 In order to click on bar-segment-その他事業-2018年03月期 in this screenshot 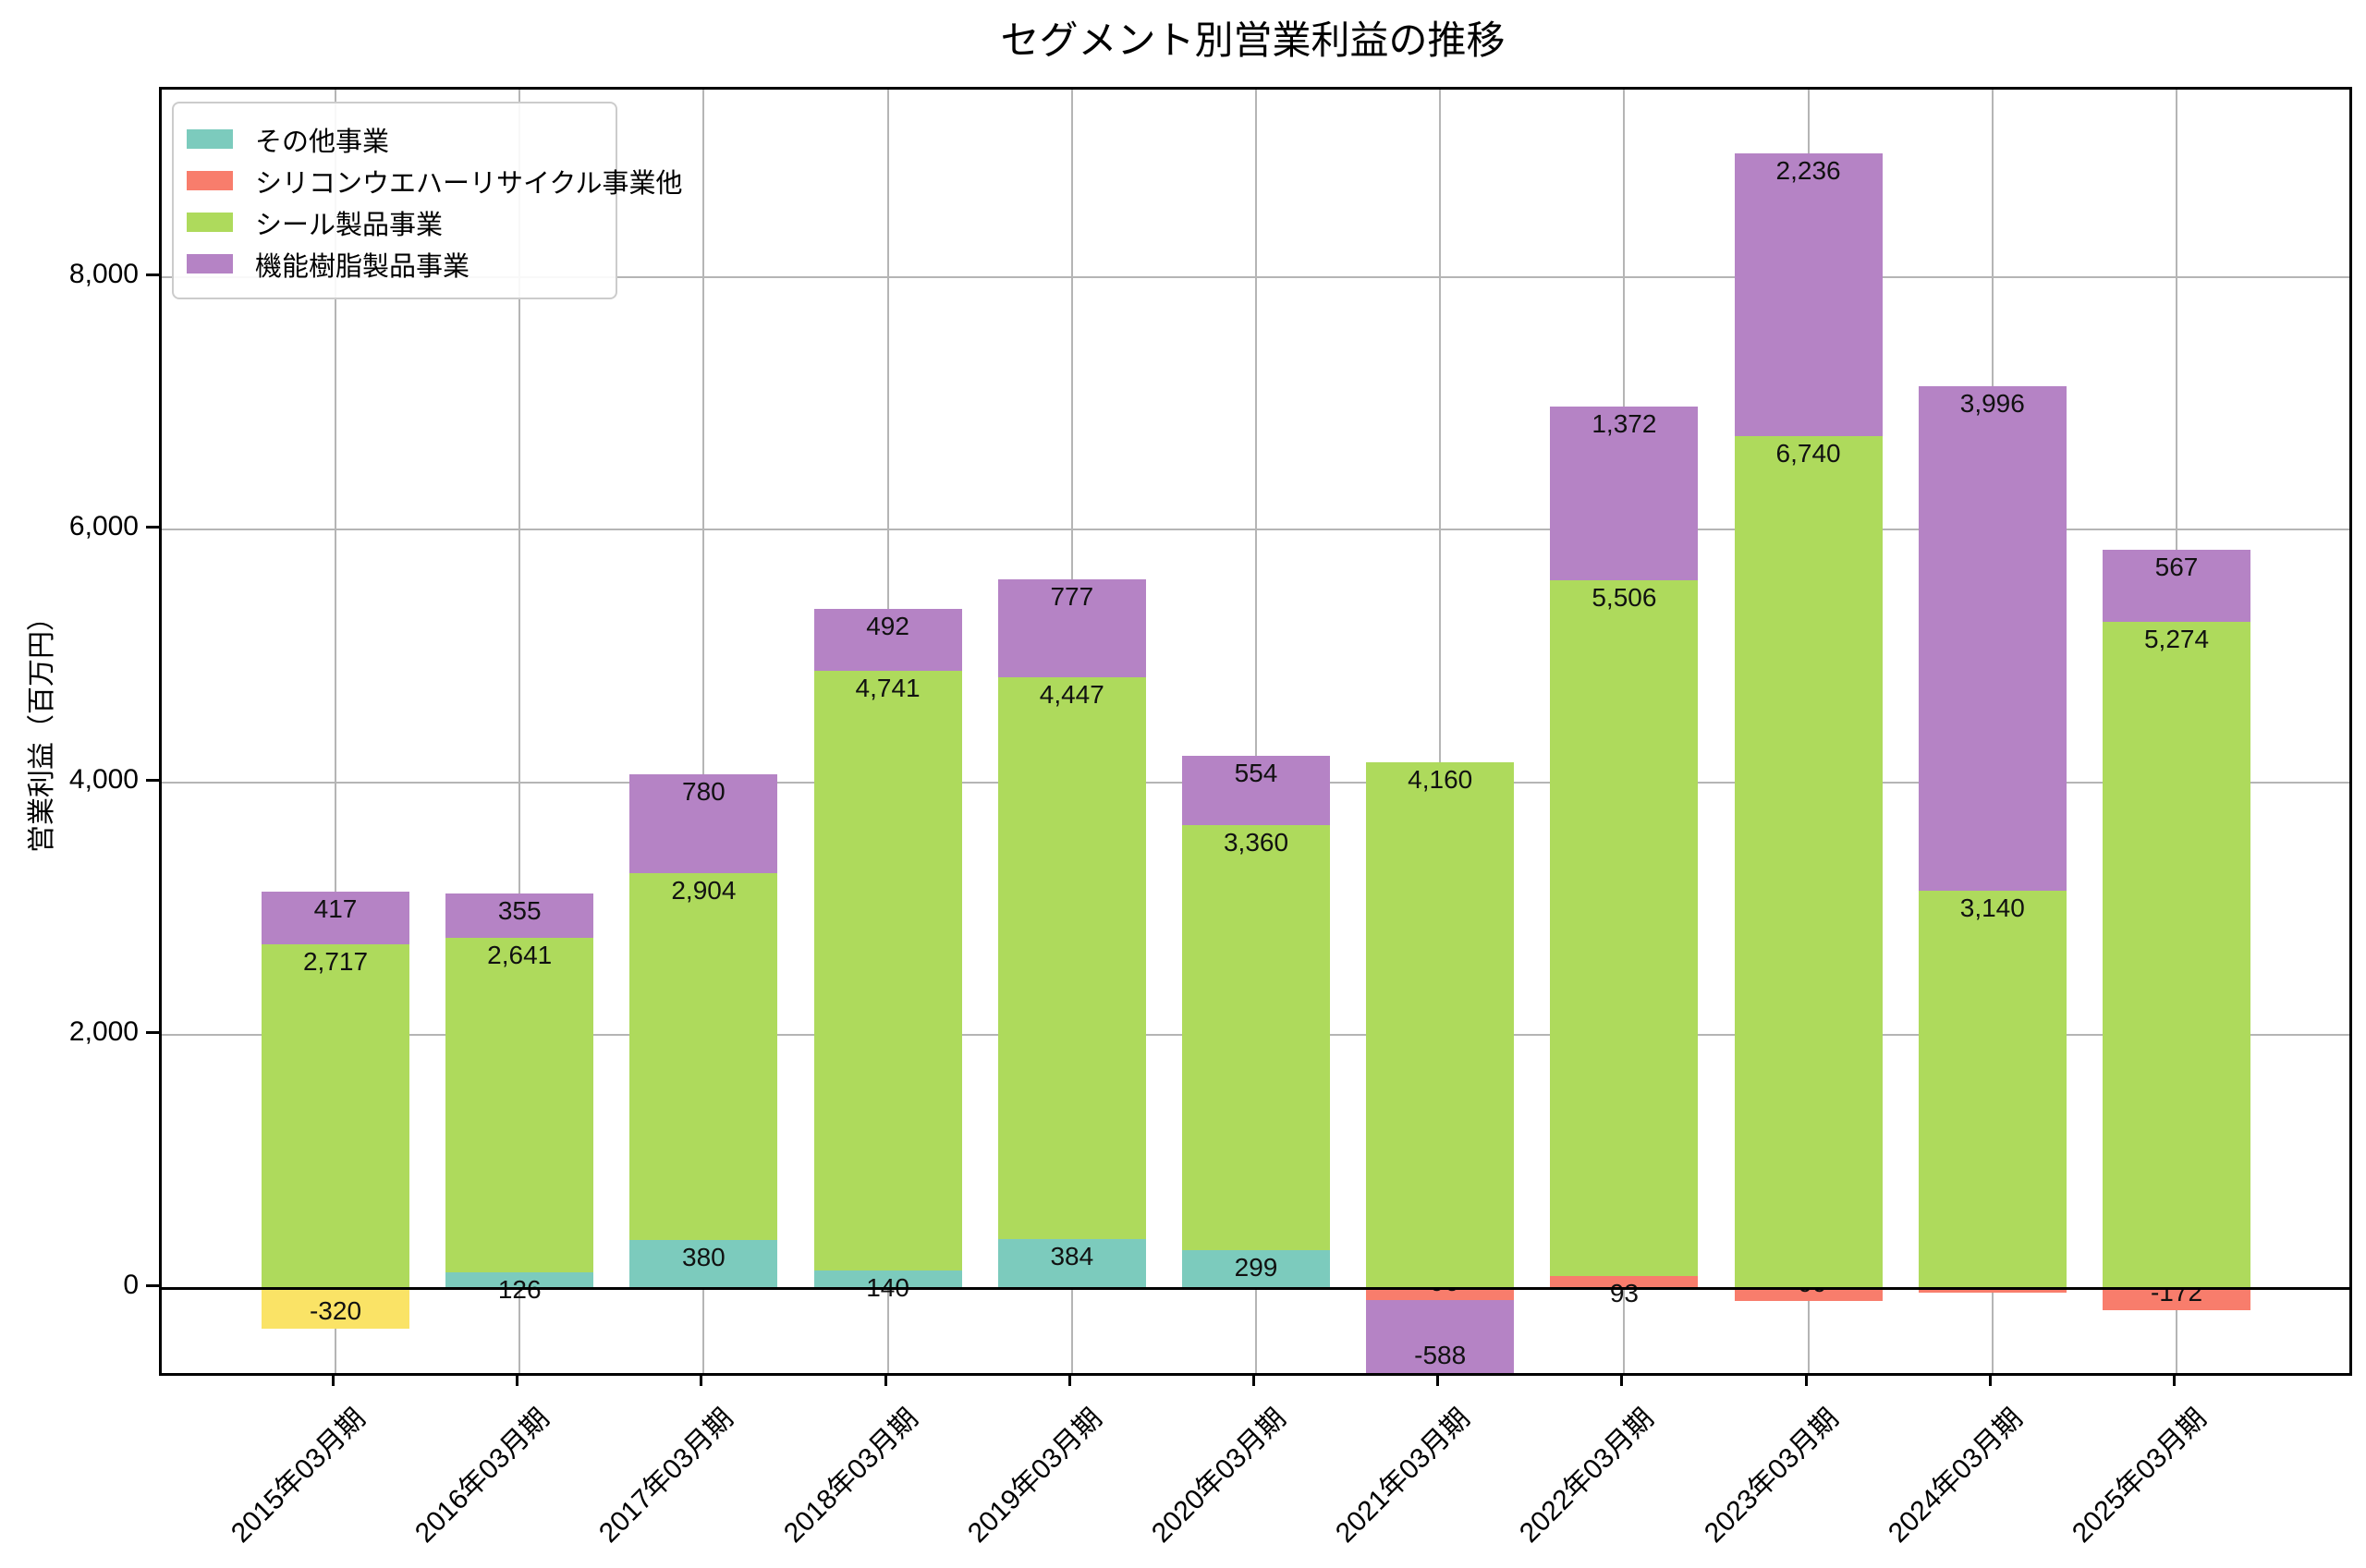, I will do `click(887, 1279)`.